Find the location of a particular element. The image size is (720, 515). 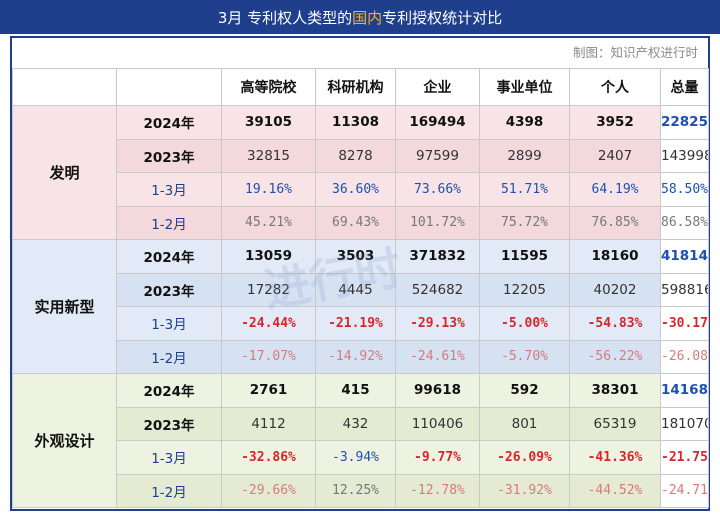

table-cell: 8278 is located at coordinates (355, 155).